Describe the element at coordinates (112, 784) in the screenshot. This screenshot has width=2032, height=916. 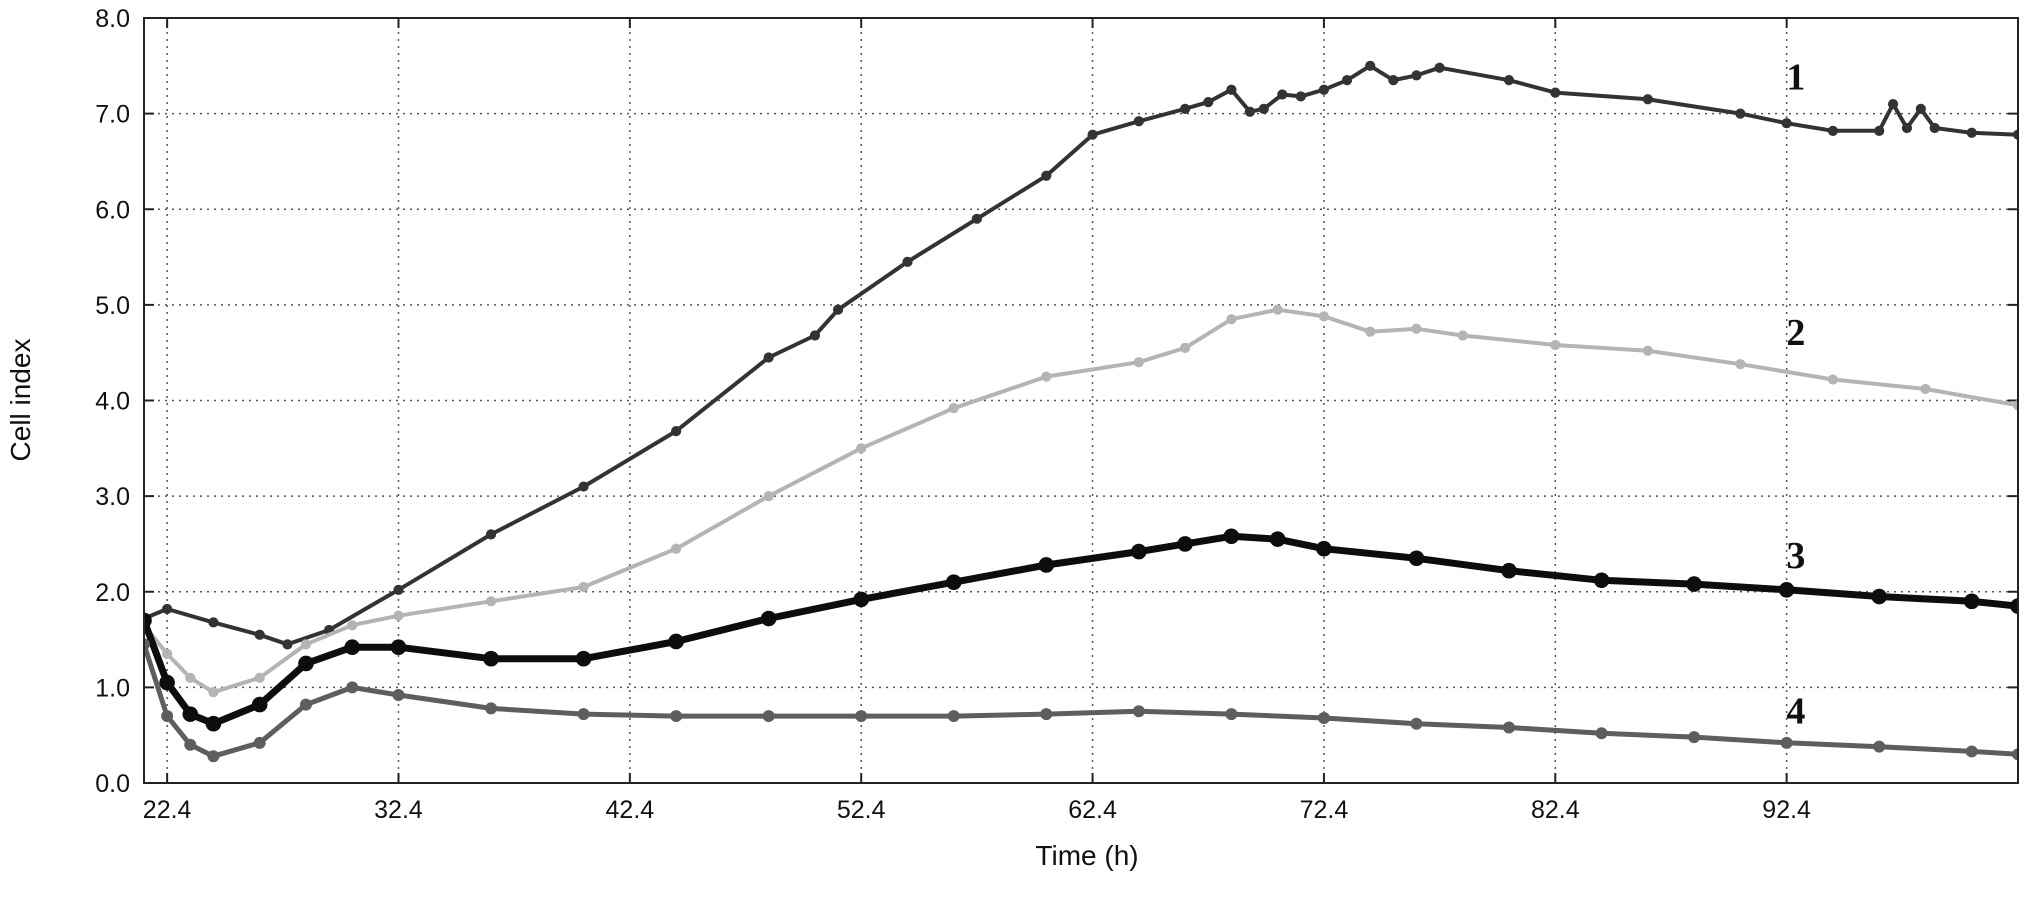
I see `y-tick-label: 0.0` at that location.